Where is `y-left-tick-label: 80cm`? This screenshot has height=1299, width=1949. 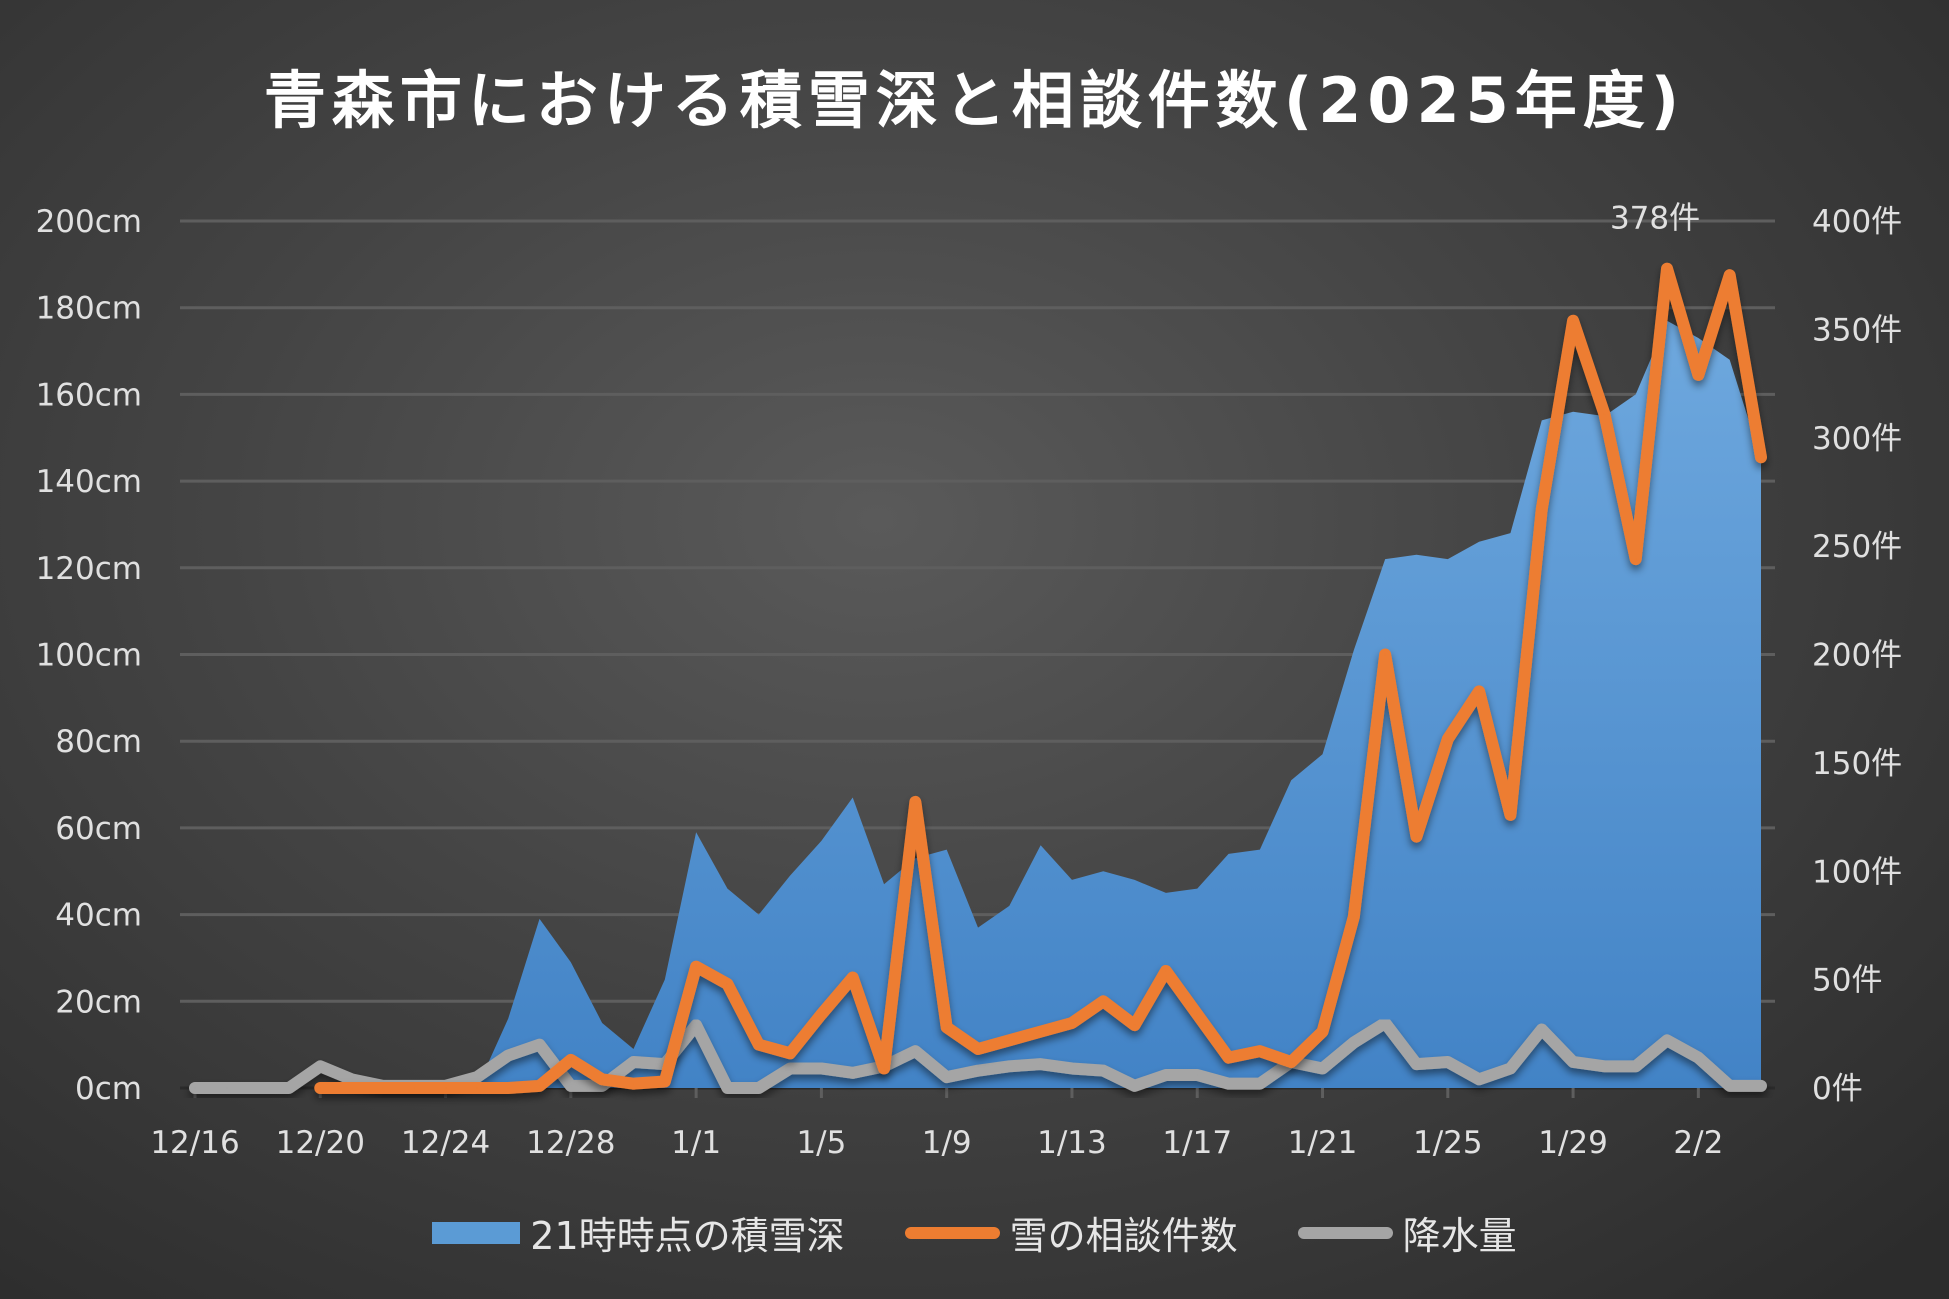 y-left-tick-label: 80cm is located at coordinates (98, 742).